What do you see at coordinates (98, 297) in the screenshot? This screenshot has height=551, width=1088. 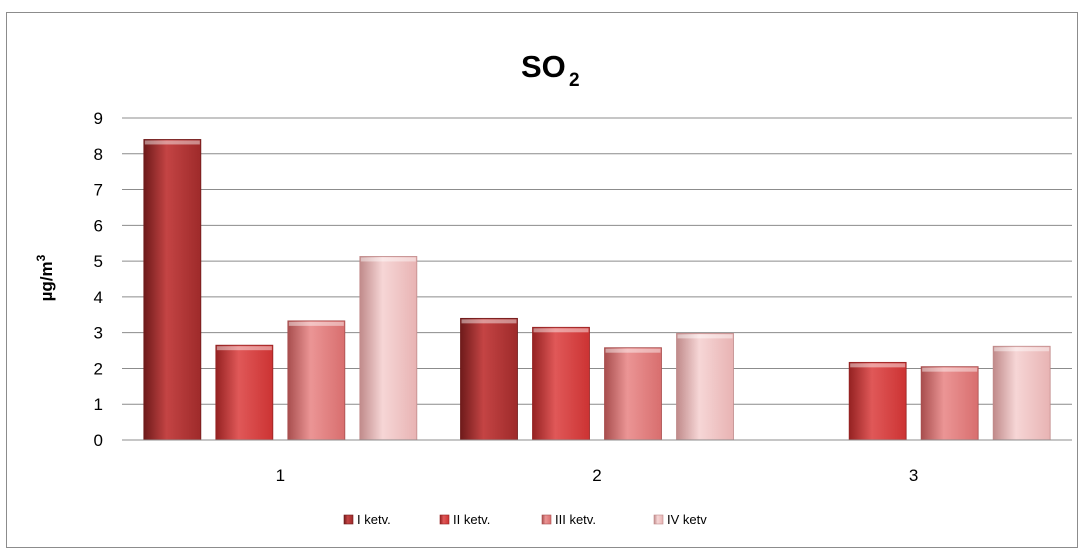 I see `y-tick-label: 4` at bounding box center [98, 297].